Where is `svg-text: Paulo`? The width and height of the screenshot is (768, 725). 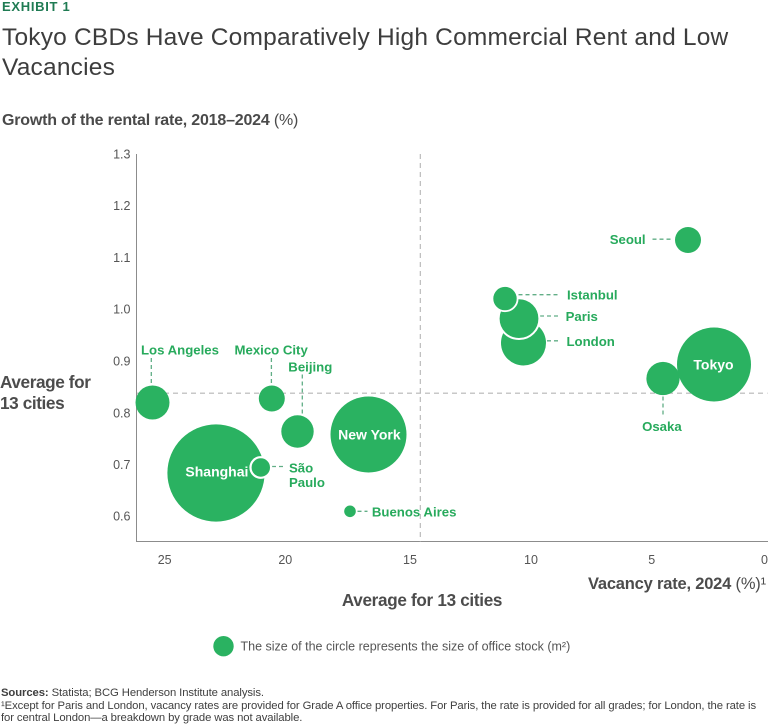 svg-text: Paulo is located at coordinates (307, 482).